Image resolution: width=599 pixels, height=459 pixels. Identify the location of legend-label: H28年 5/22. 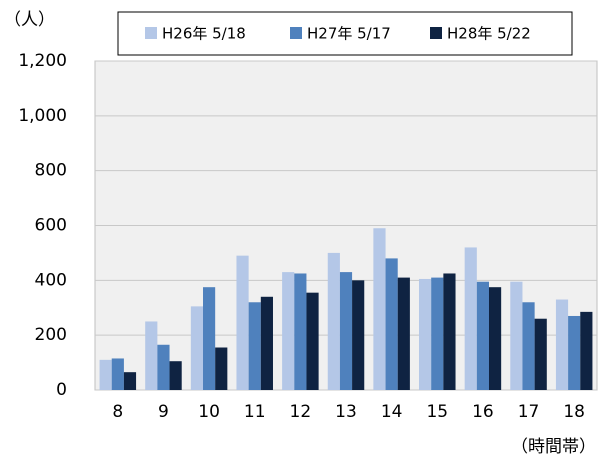
(489, 34).